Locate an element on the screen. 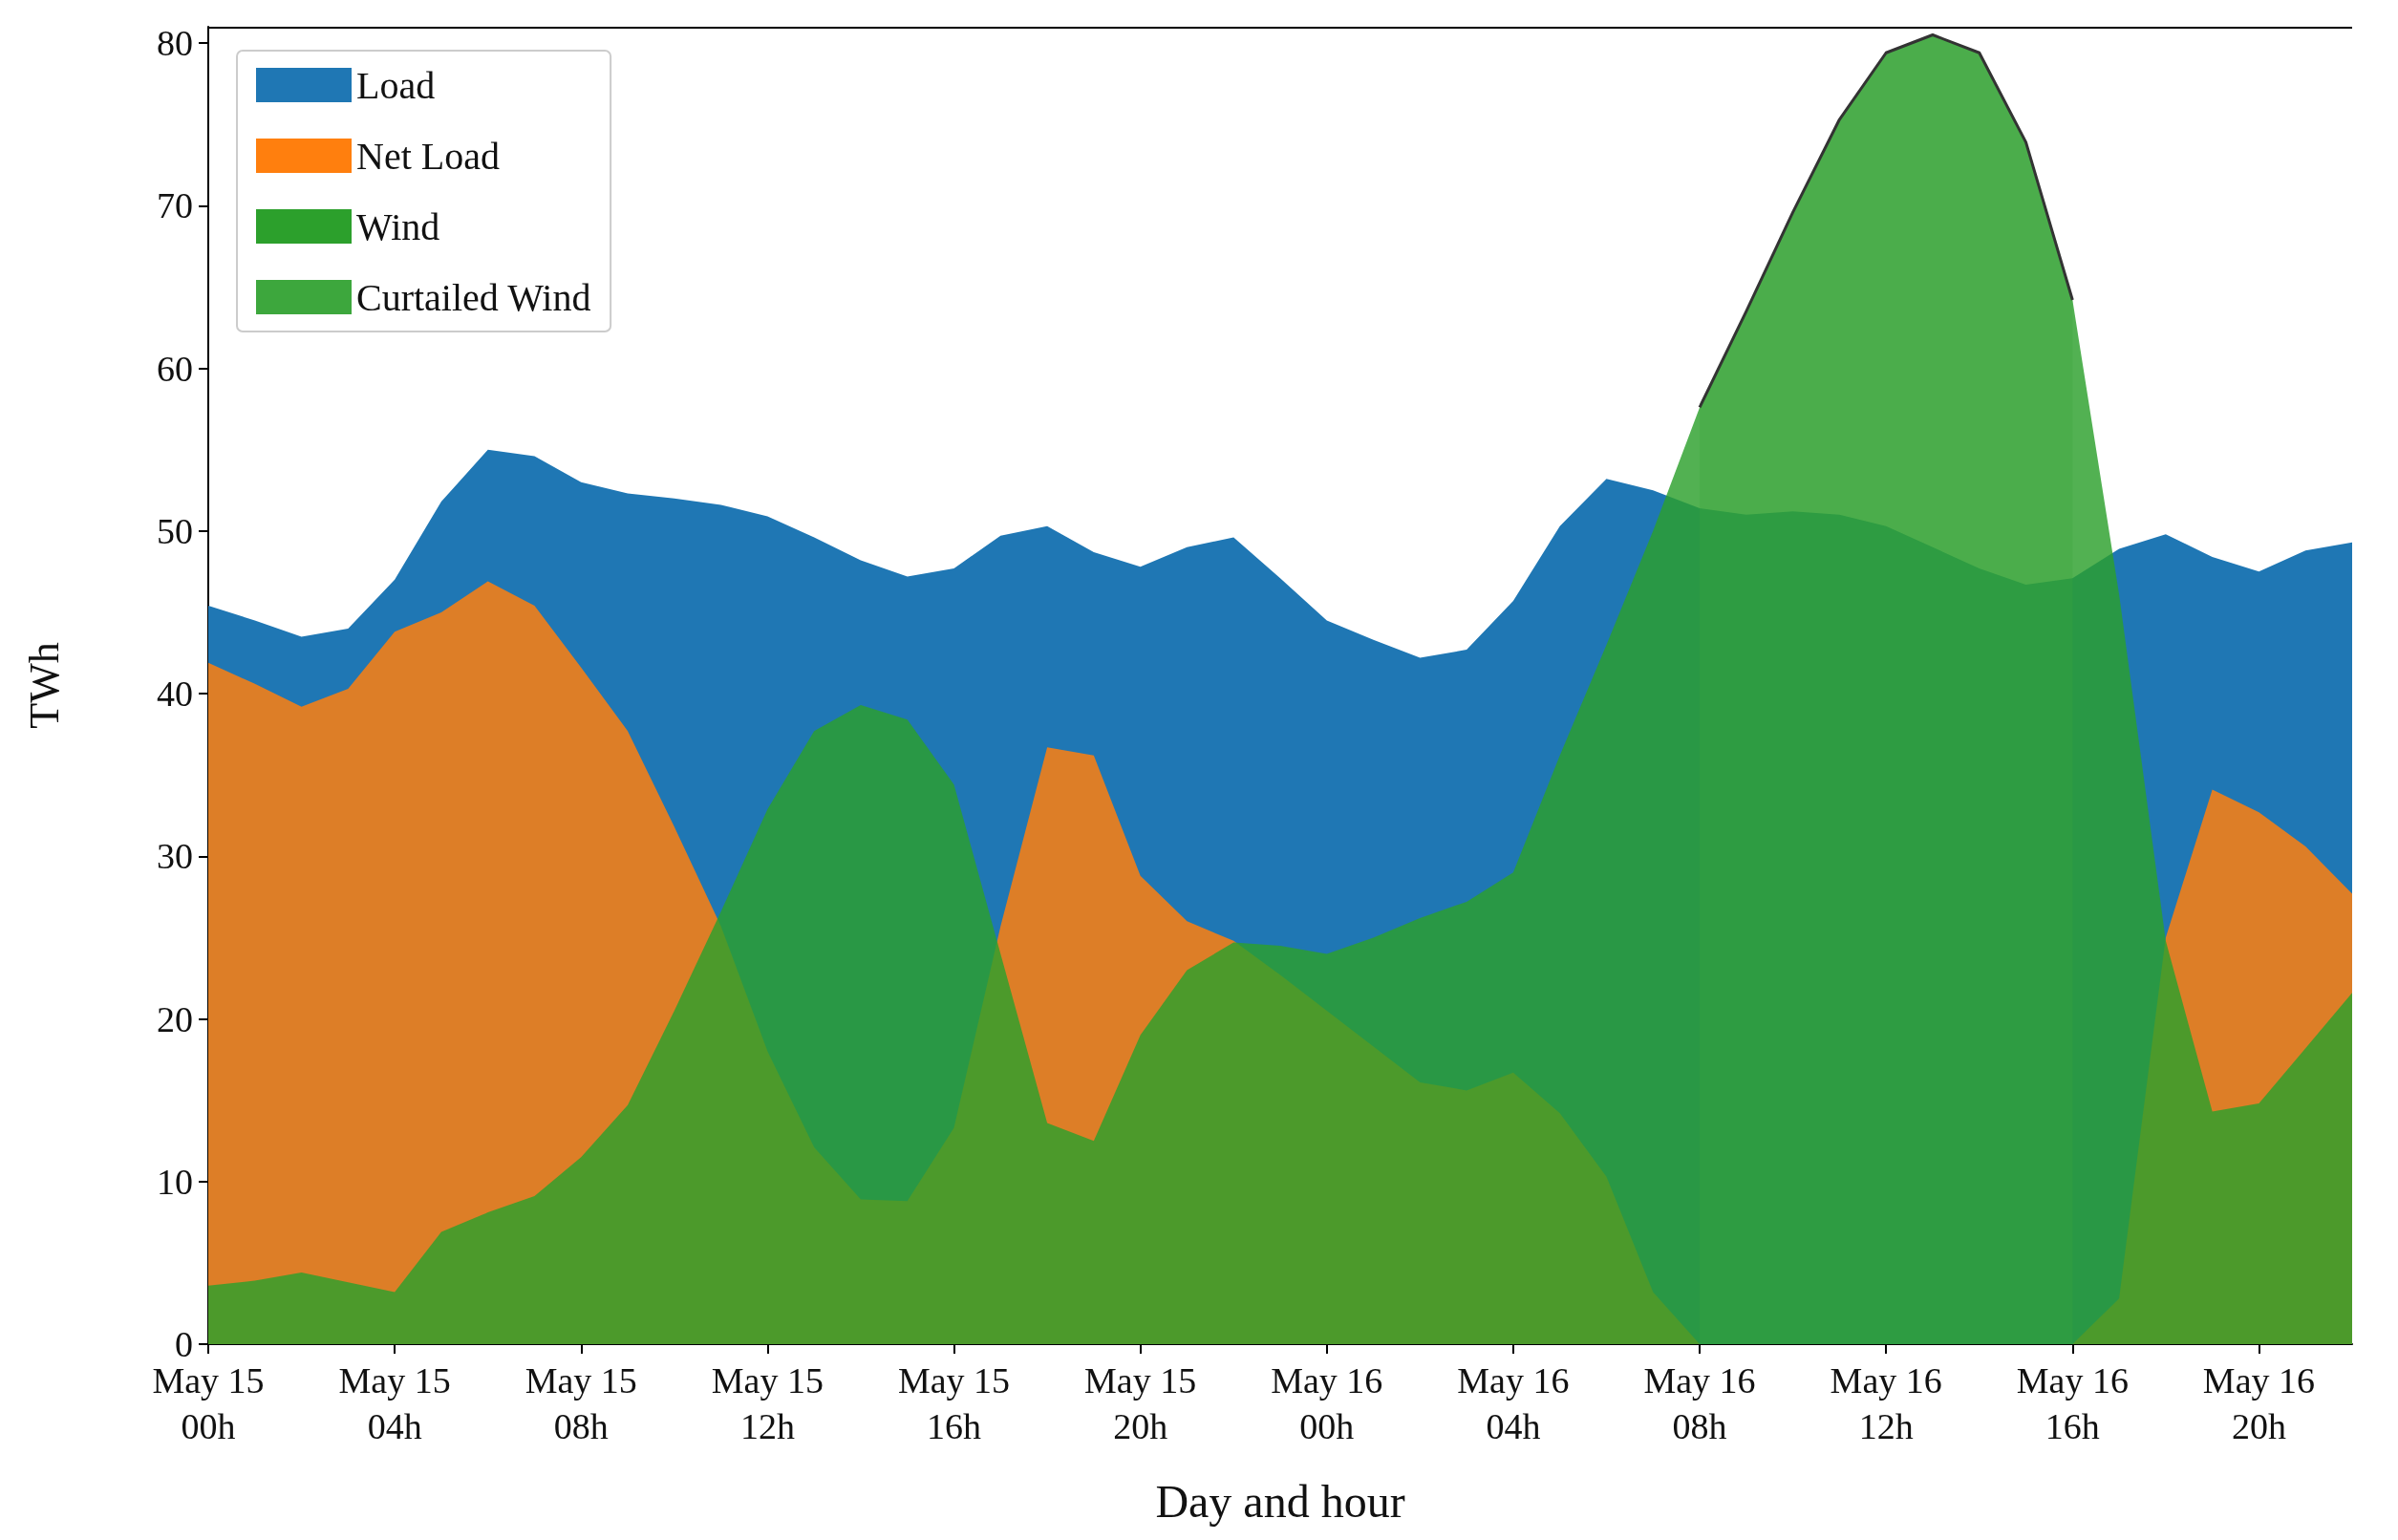 The image size is (2398, 1540). y-tick-label: 20 is located at coordinates (175, 1019).